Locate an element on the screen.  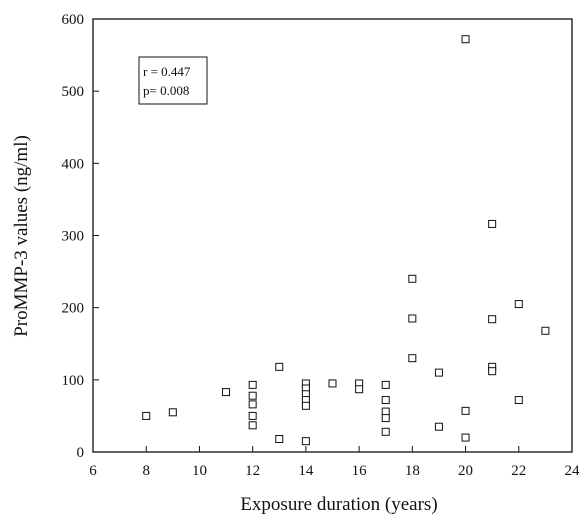
y-axis-title: ProMMP-3 values (ng/ml) is located at coordinates (21, 236).